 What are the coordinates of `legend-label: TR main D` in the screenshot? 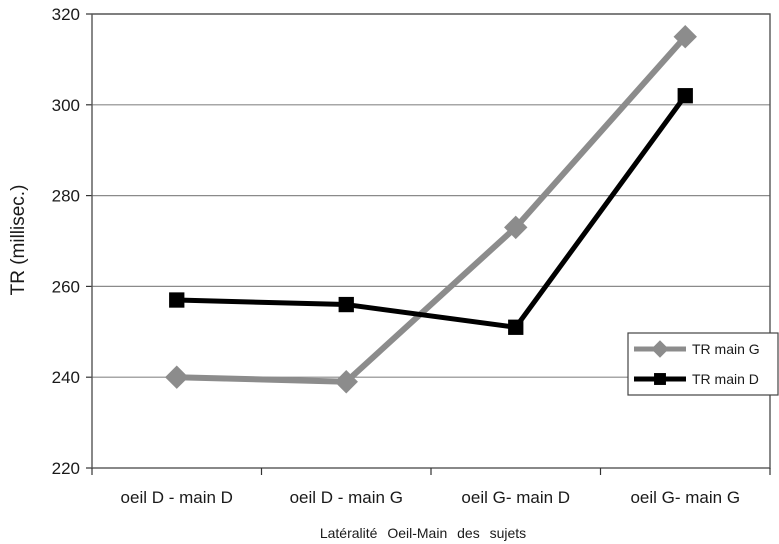 It's located at (725, 379).